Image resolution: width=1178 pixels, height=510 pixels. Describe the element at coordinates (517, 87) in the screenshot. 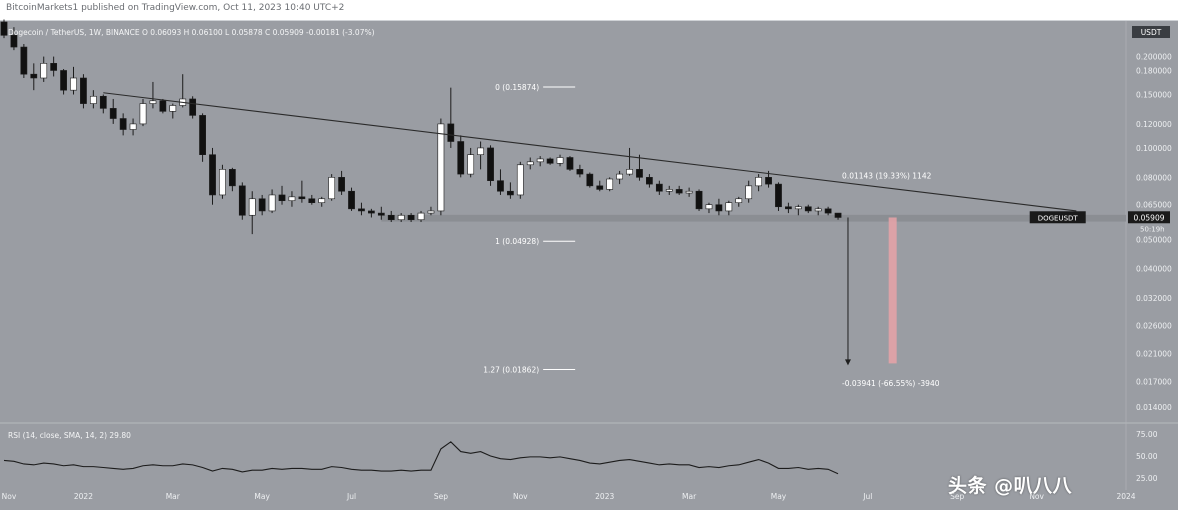

I see `fib-level-label: 0 (0.15874)` at that location.